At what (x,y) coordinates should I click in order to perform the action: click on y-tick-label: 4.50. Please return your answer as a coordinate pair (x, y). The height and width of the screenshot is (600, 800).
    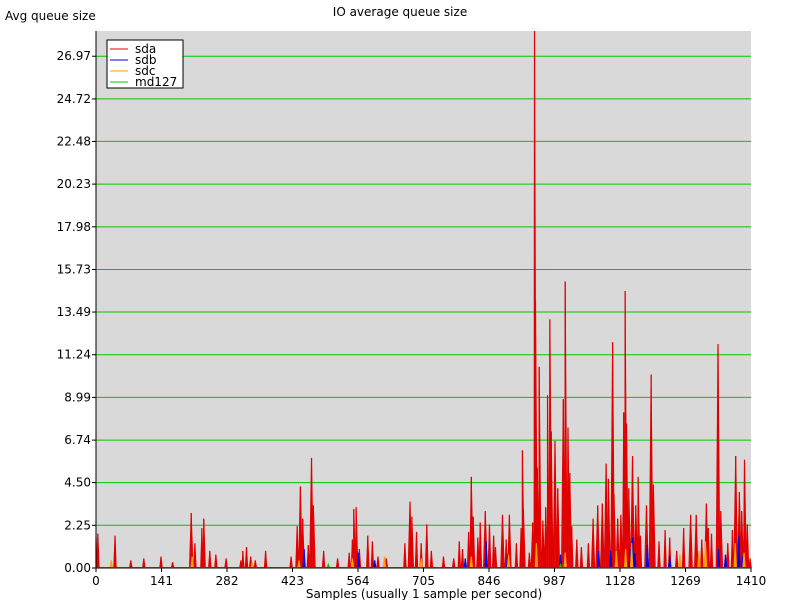
    Looking at the image, I should click on (77, 483).